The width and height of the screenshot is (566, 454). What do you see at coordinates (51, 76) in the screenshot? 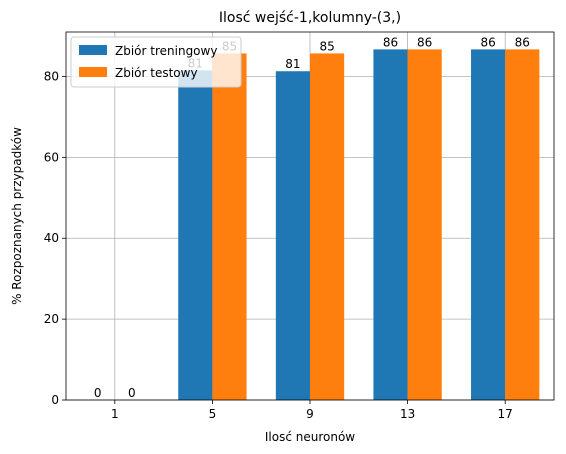
I see `y-tick-label: 80` at bounding box center [51, 76].